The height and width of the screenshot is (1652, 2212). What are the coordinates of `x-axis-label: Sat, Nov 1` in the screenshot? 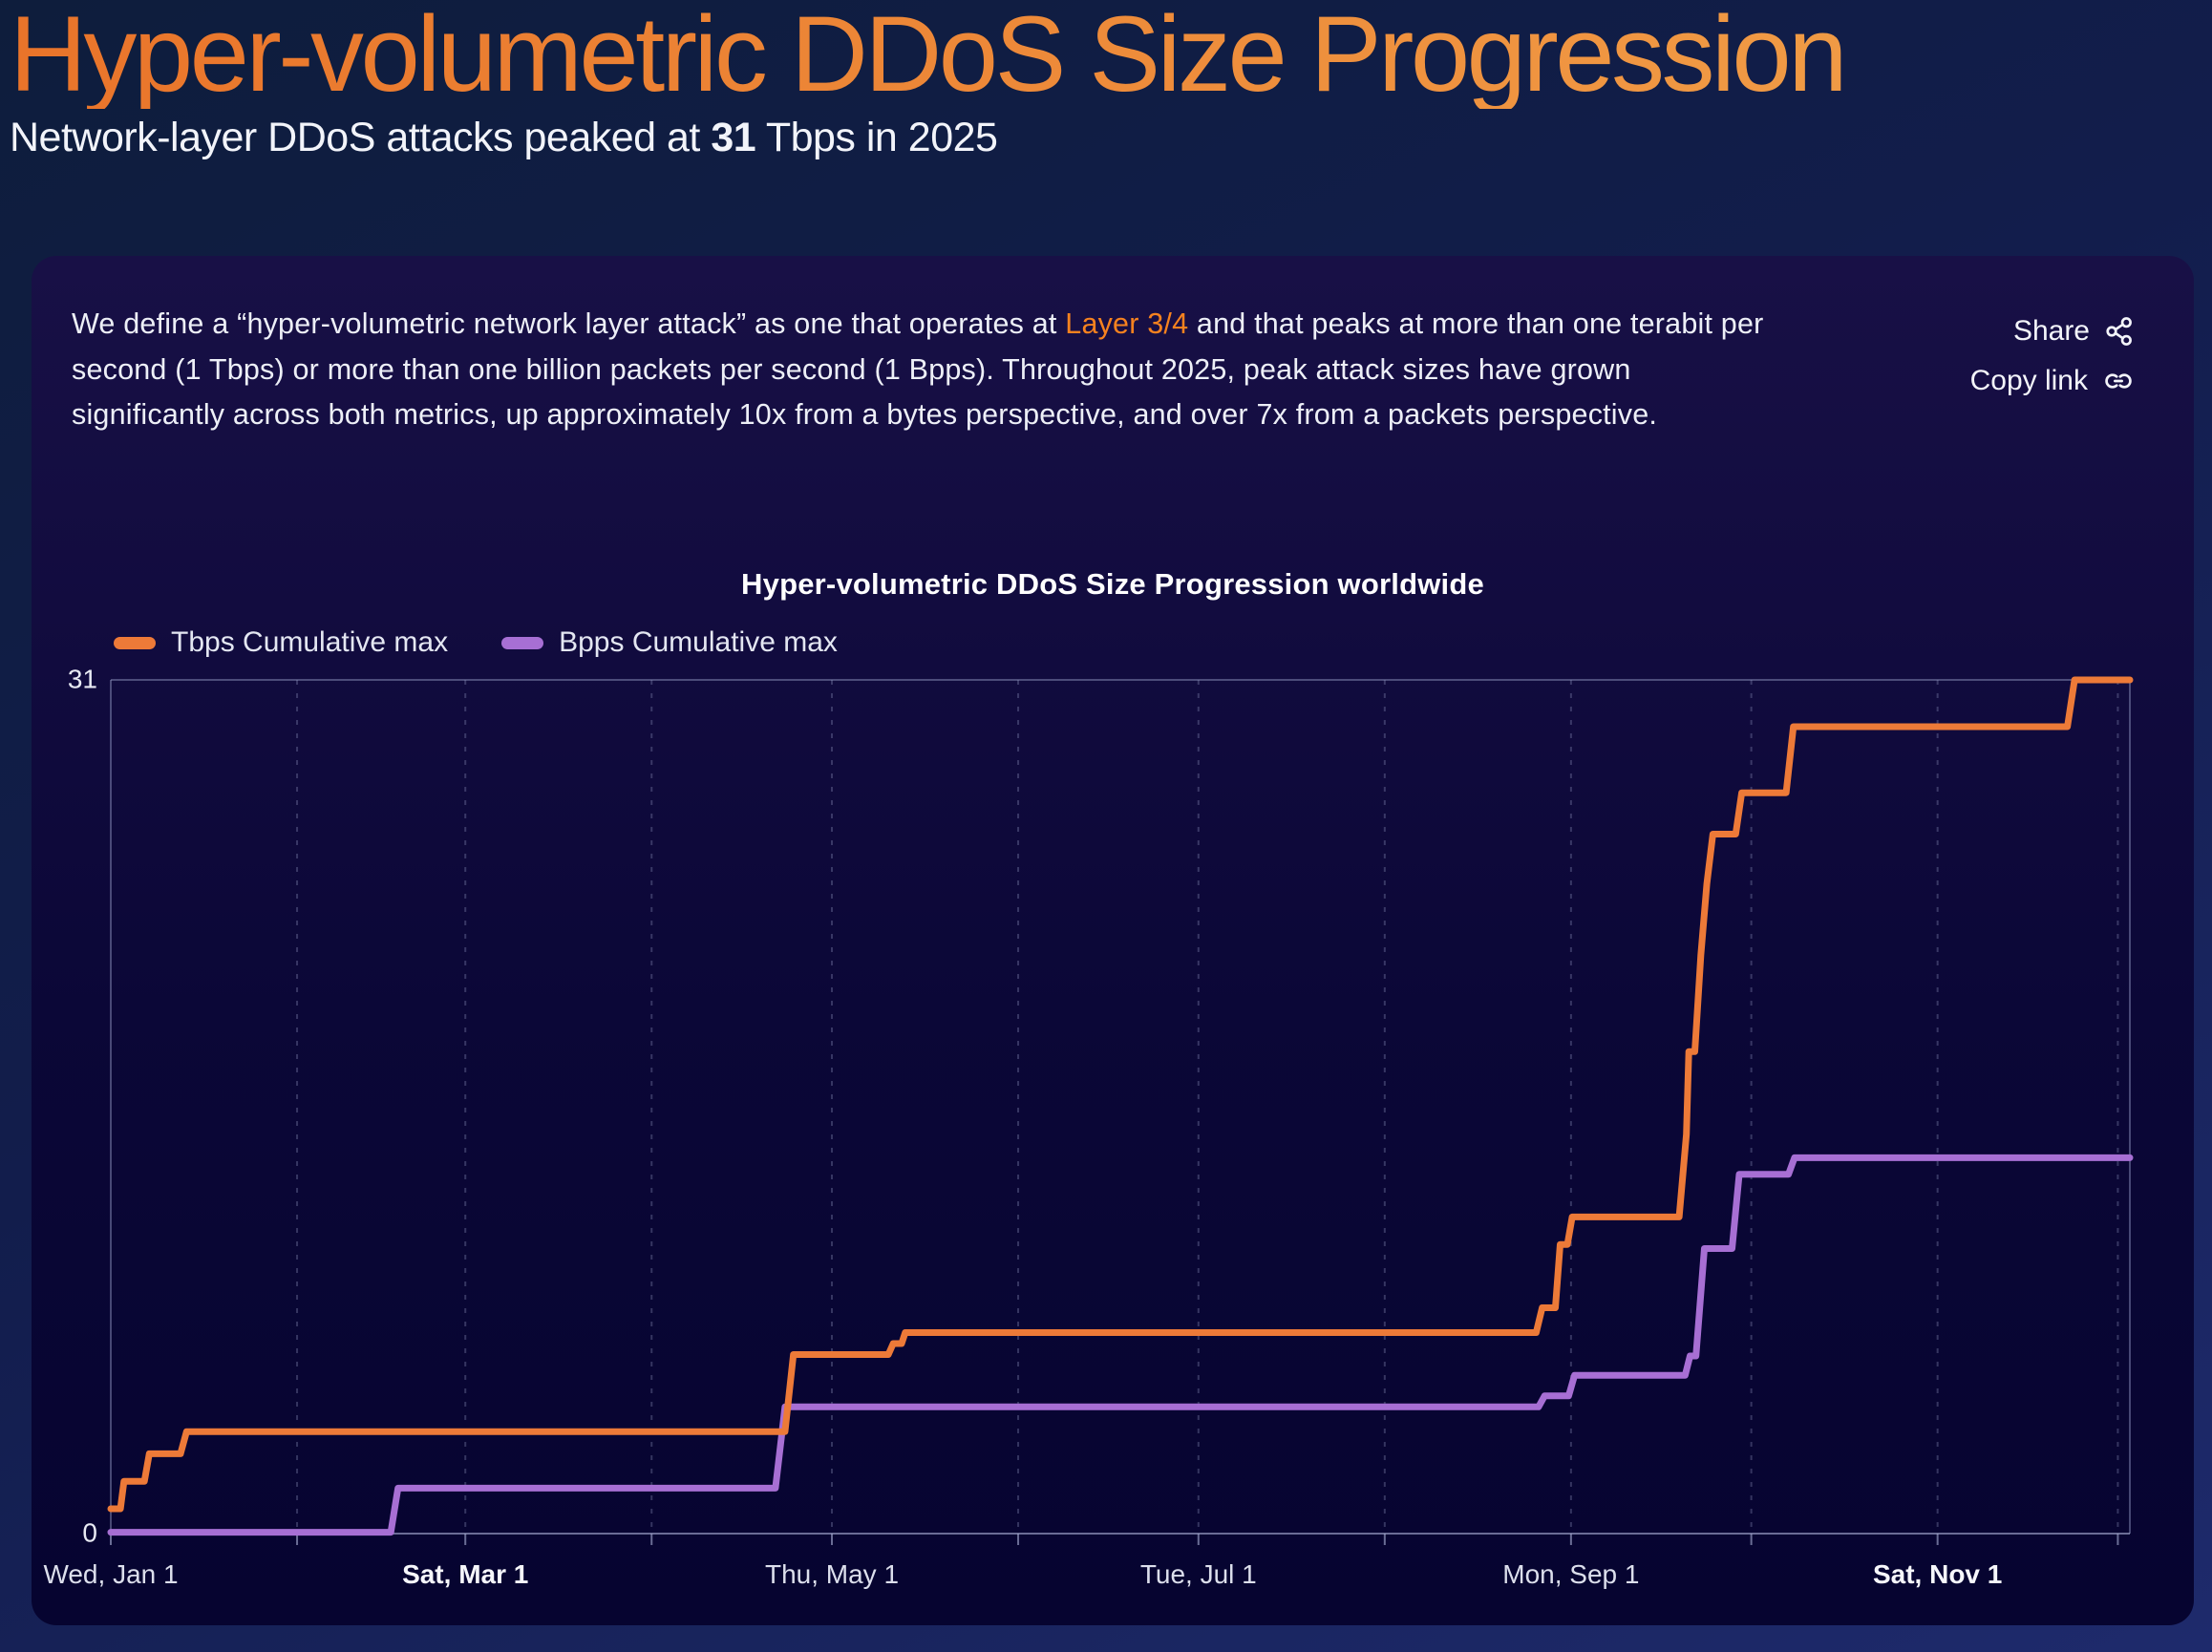 It's located at (1937, 1574).